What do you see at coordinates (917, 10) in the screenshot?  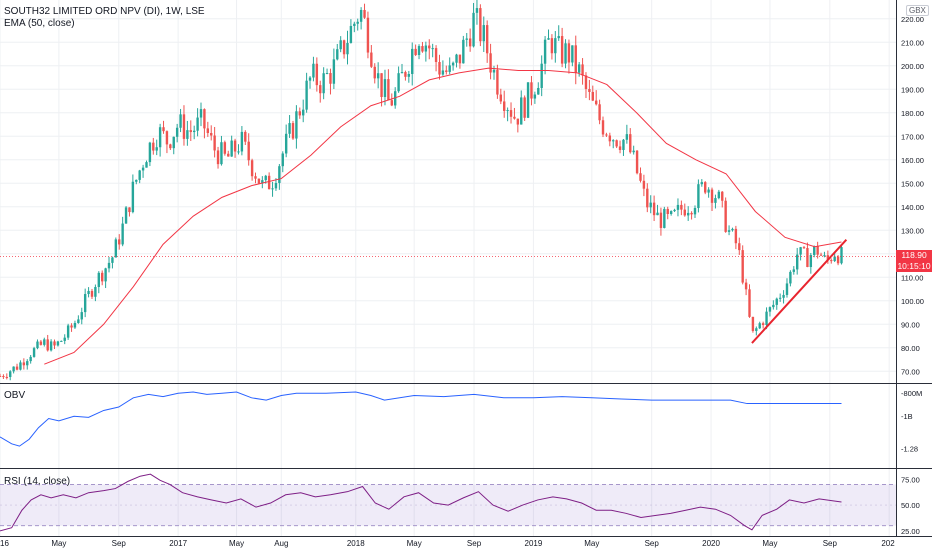 I see `currency-badge: GBX` at bounding box center [917, 10].